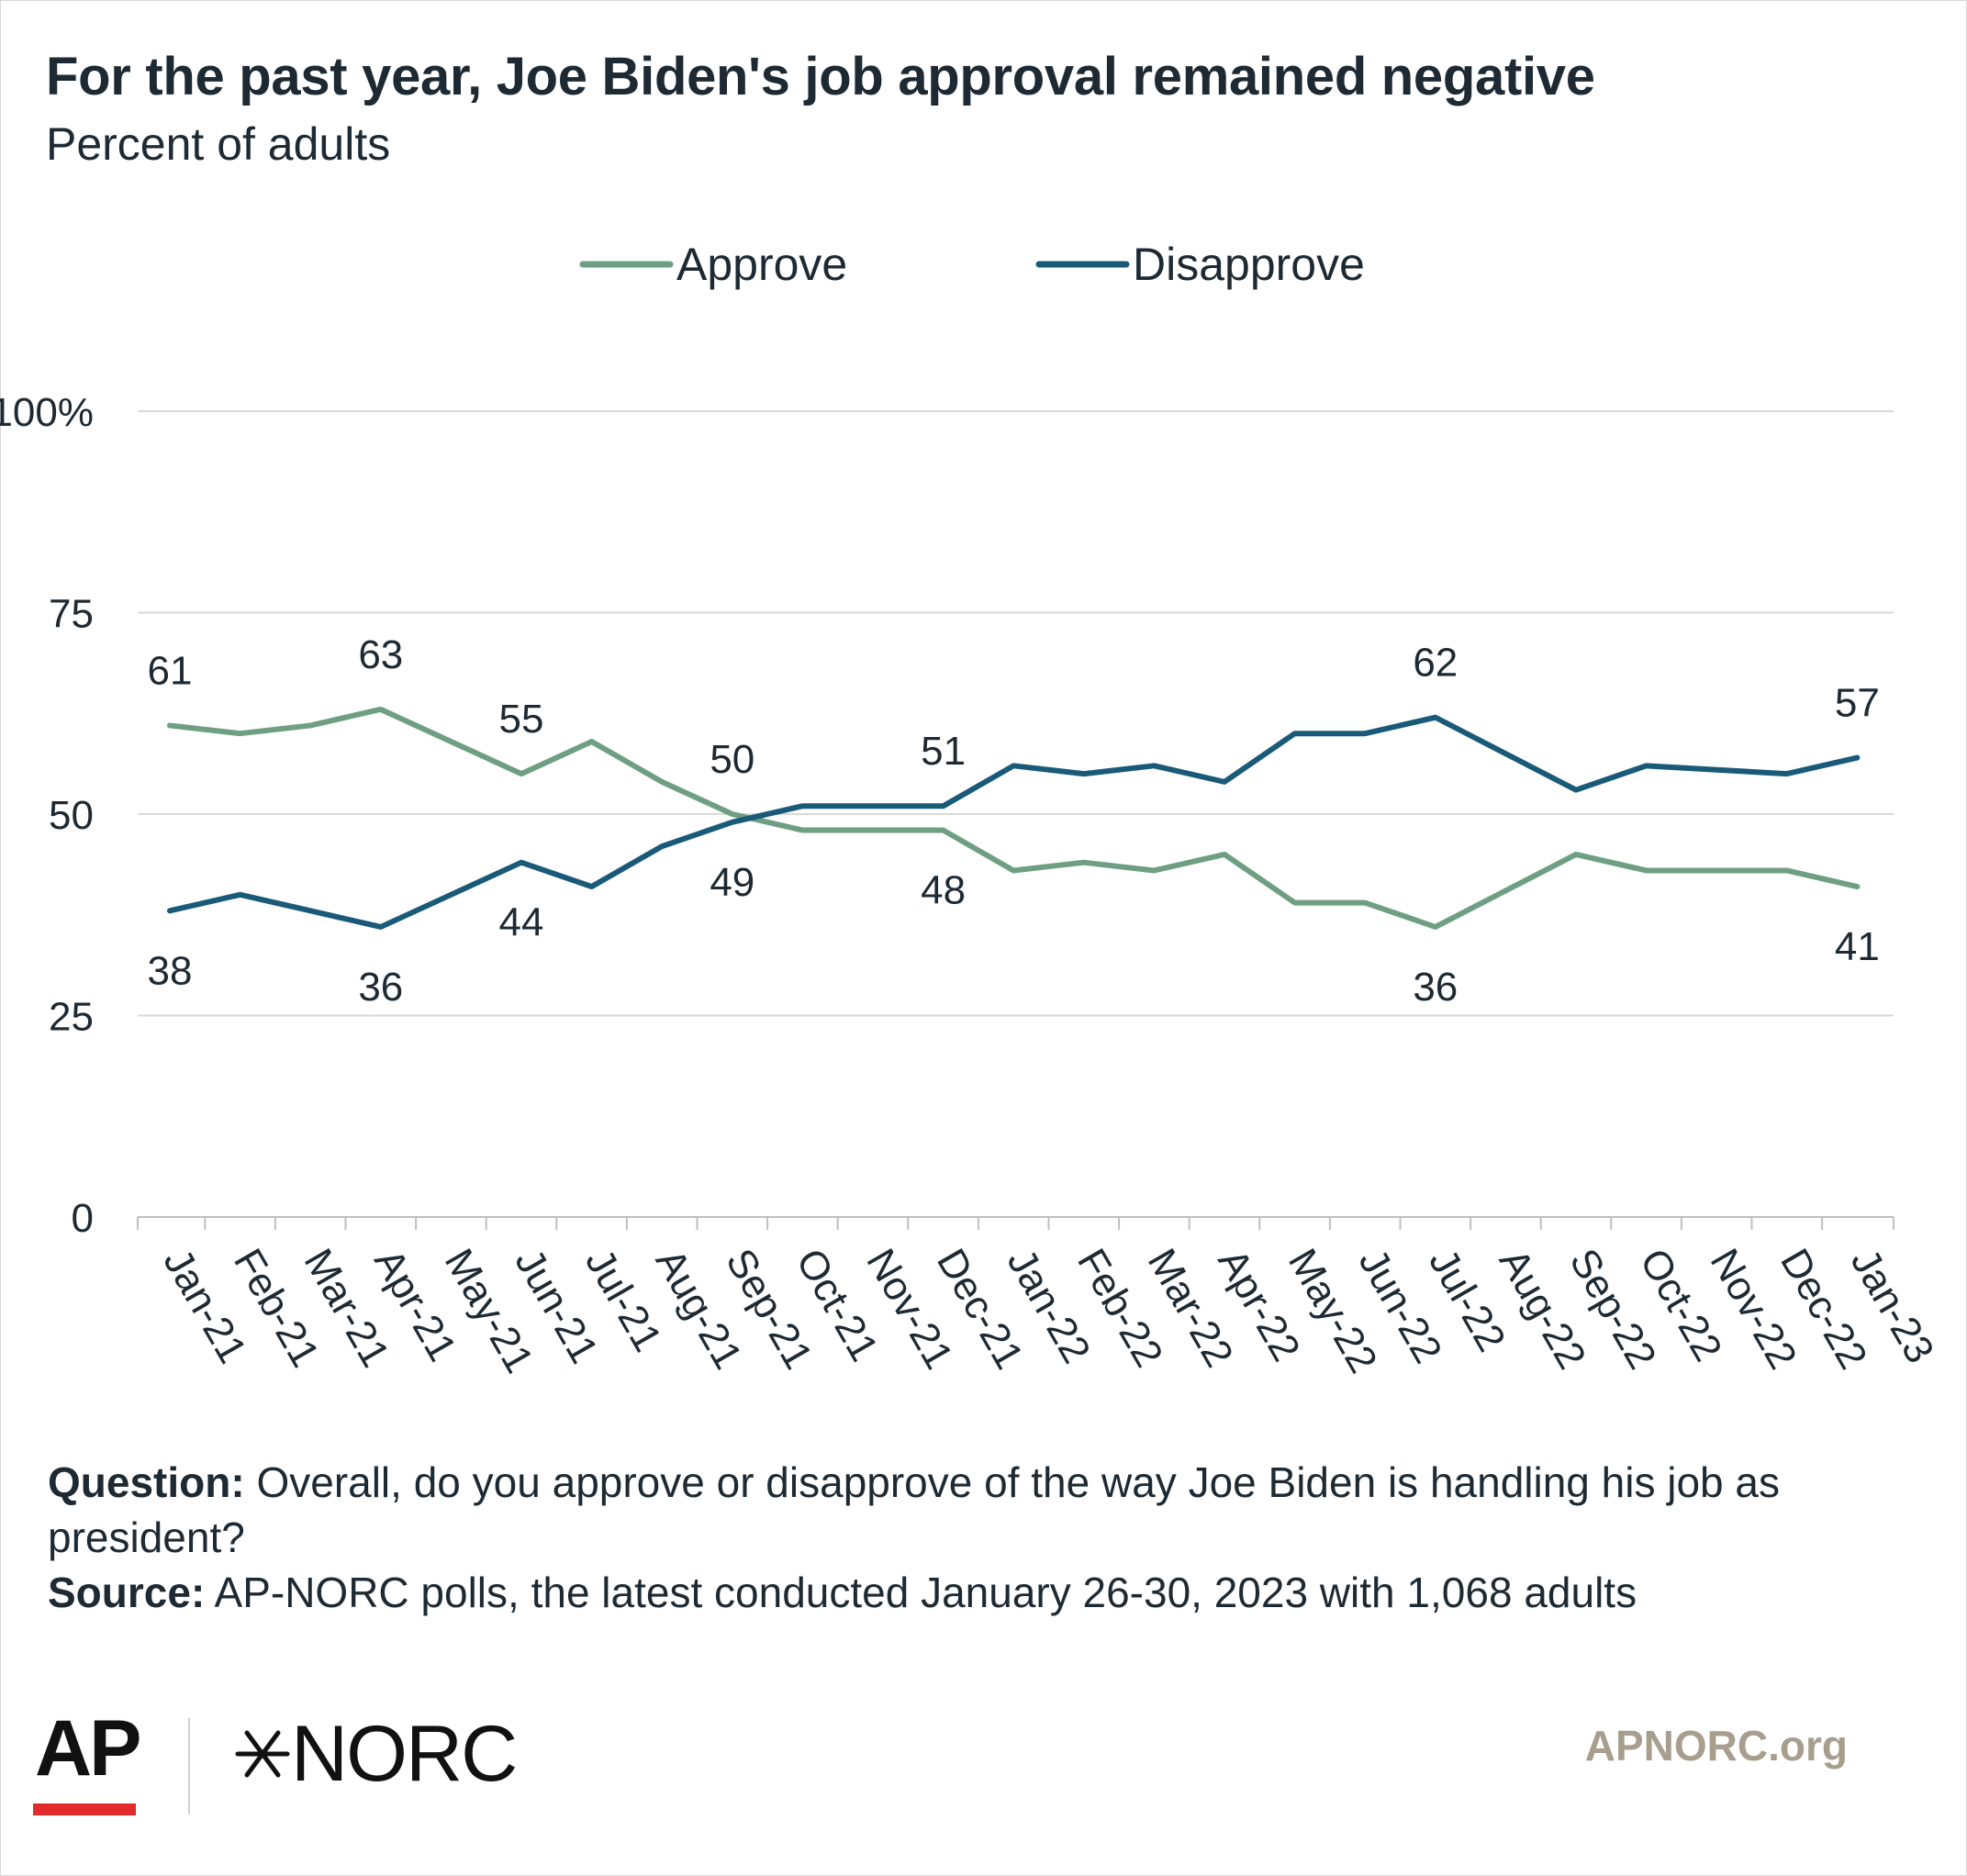  What do you see at coordinates (88, 1748) in the screenshot?
I see `ap-logo: AP` at bounding box center [88, 1748].